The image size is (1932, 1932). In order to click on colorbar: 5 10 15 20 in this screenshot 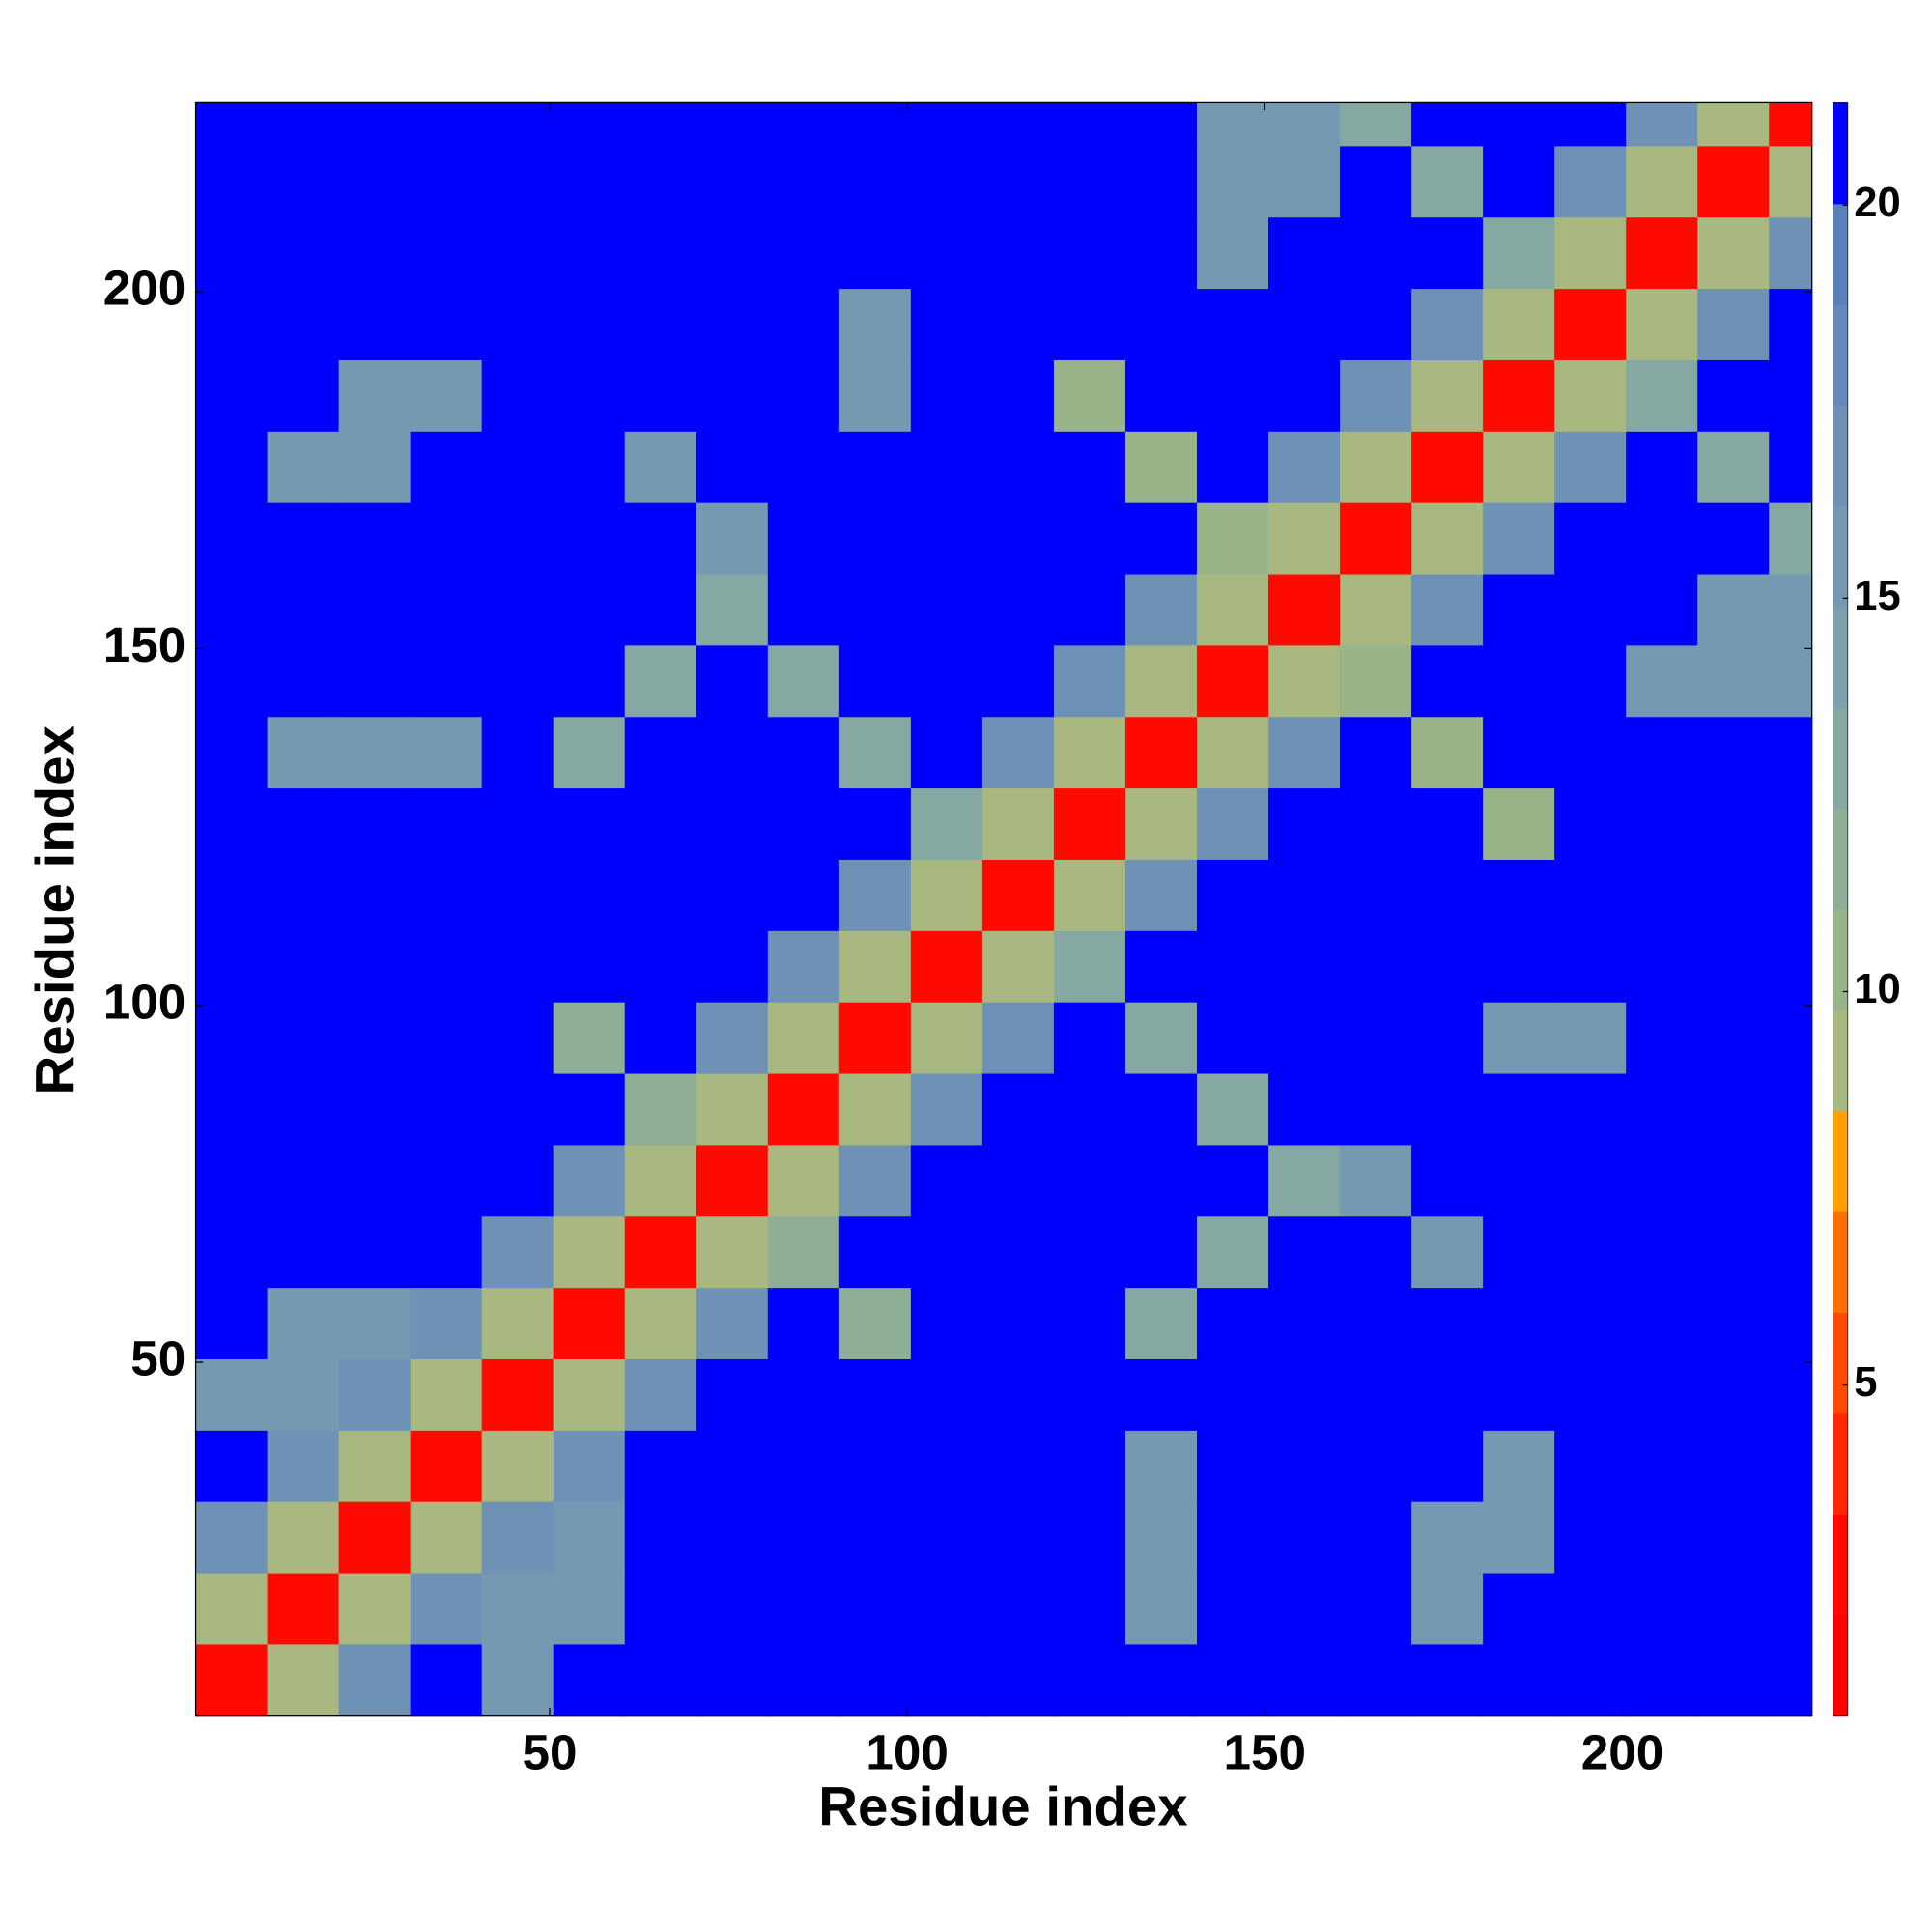, I will do `click(1867, 909)`.